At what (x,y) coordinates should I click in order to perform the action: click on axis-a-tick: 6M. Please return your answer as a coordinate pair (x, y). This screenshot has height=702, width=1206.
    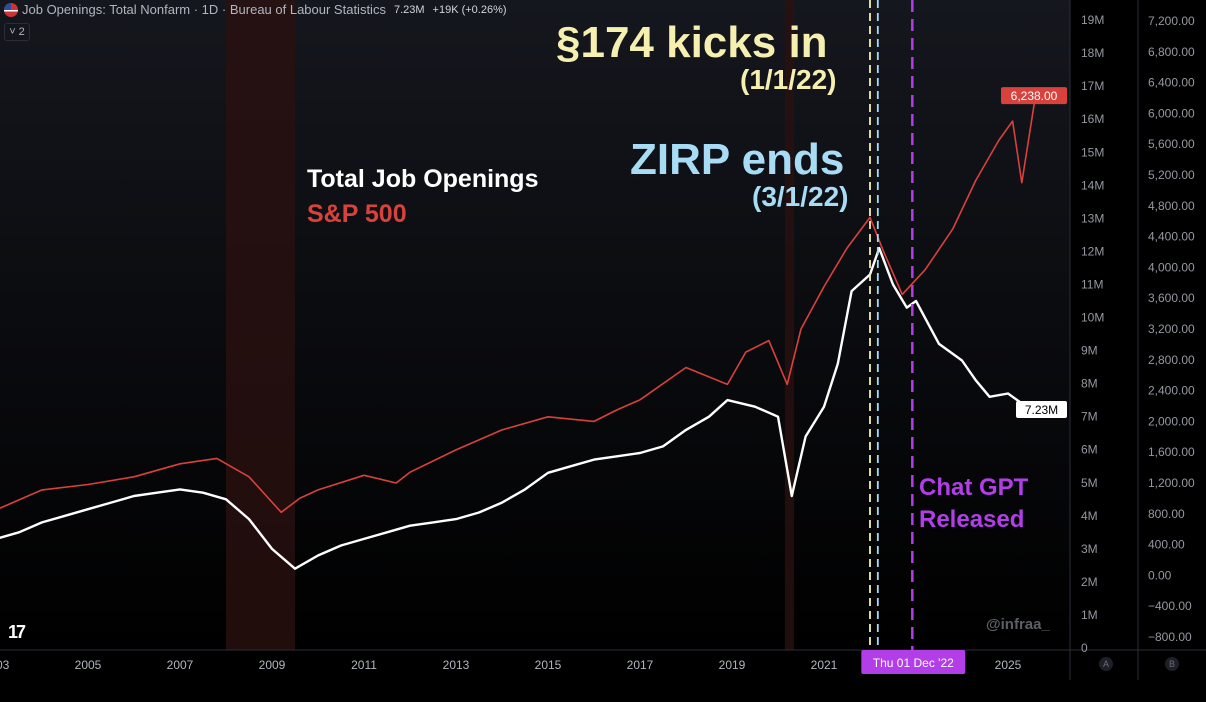
    Looking at the image, I should click on (1089, 450).